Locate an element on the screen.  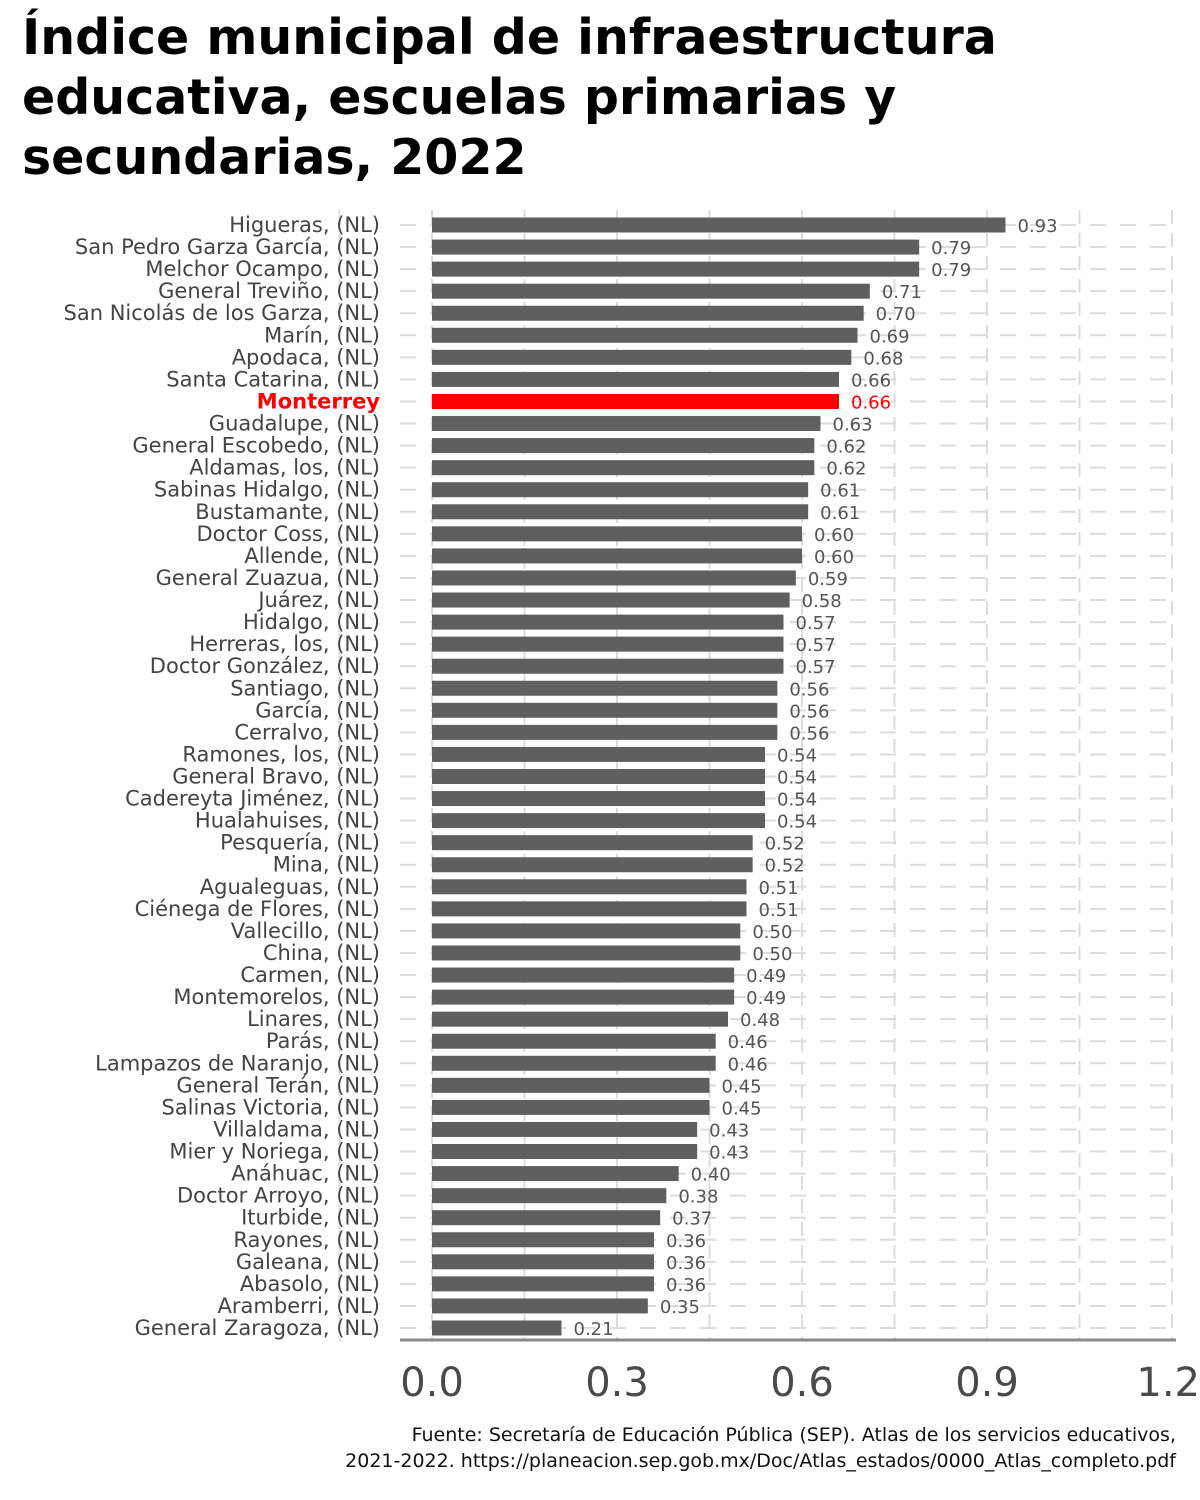
value-label: 0.58 is located at coordinates (822, 601).